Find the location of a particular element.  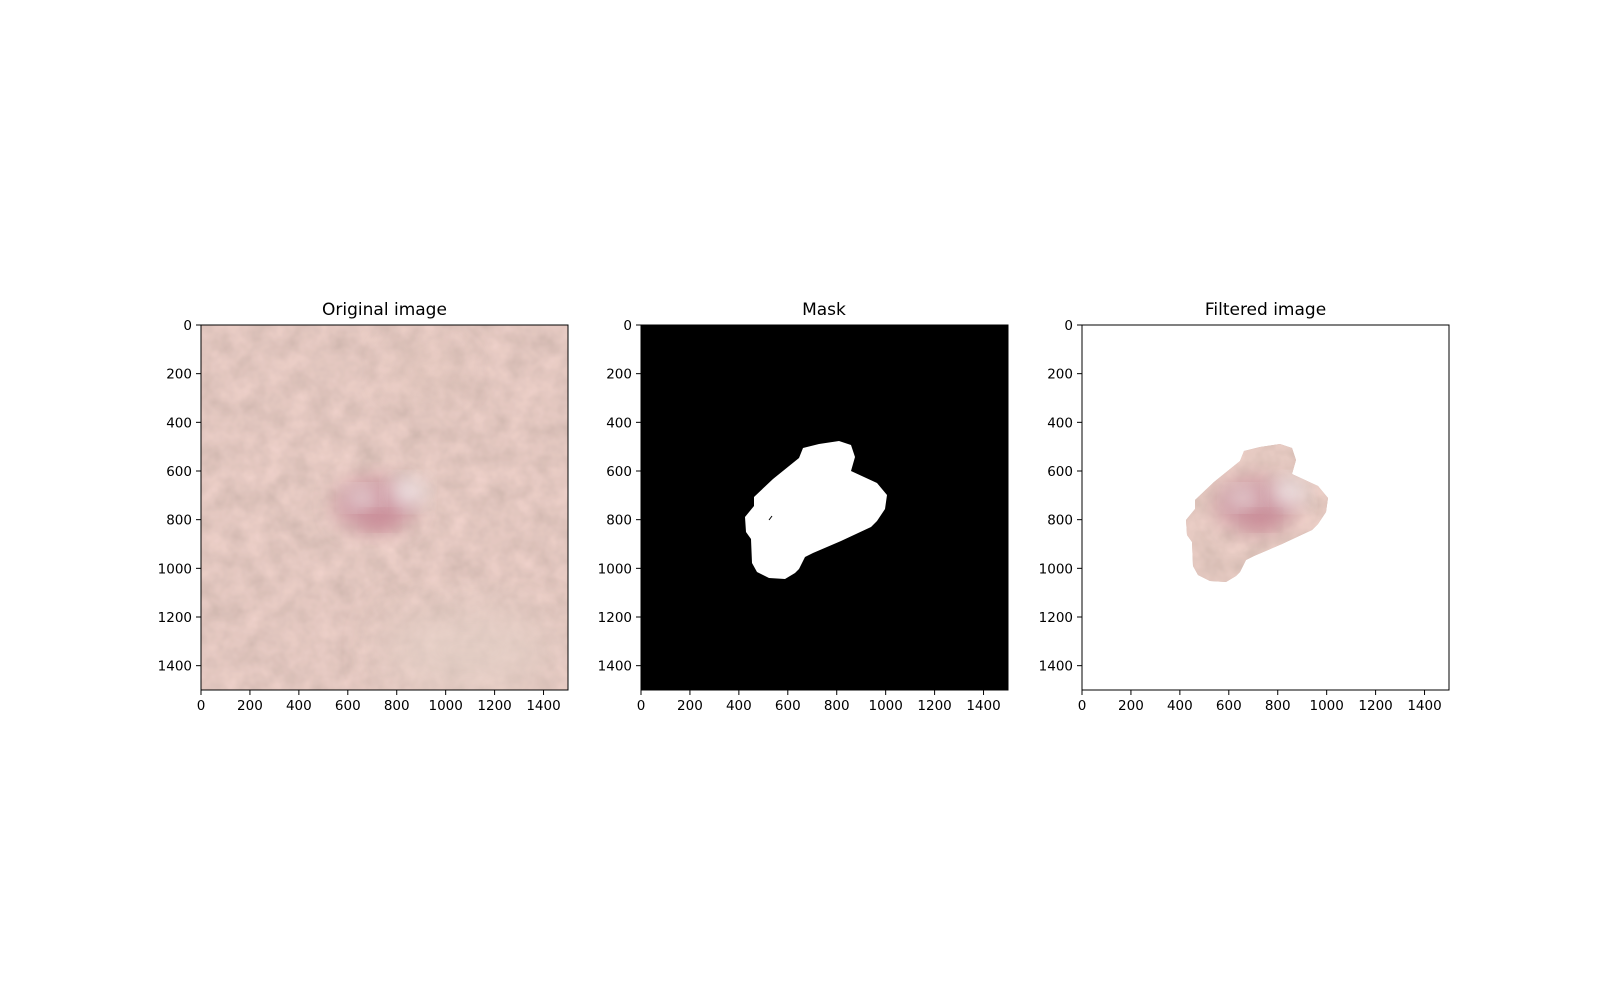

y-tick-label-mask-4: 800 is located at coordinates (619, 521).